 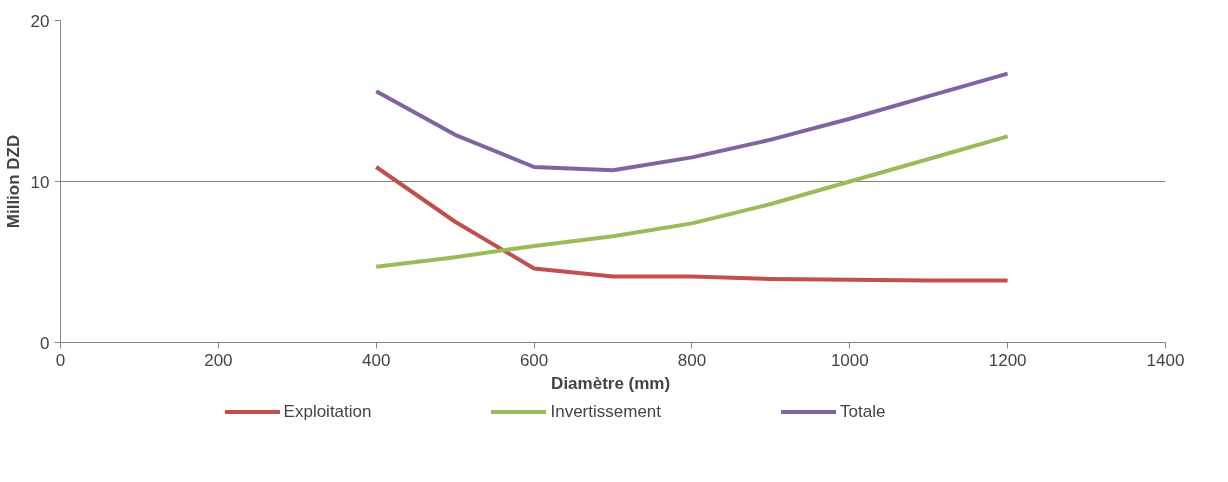 I want to click on x-tick-label: 0, so click(x=60, y=360).